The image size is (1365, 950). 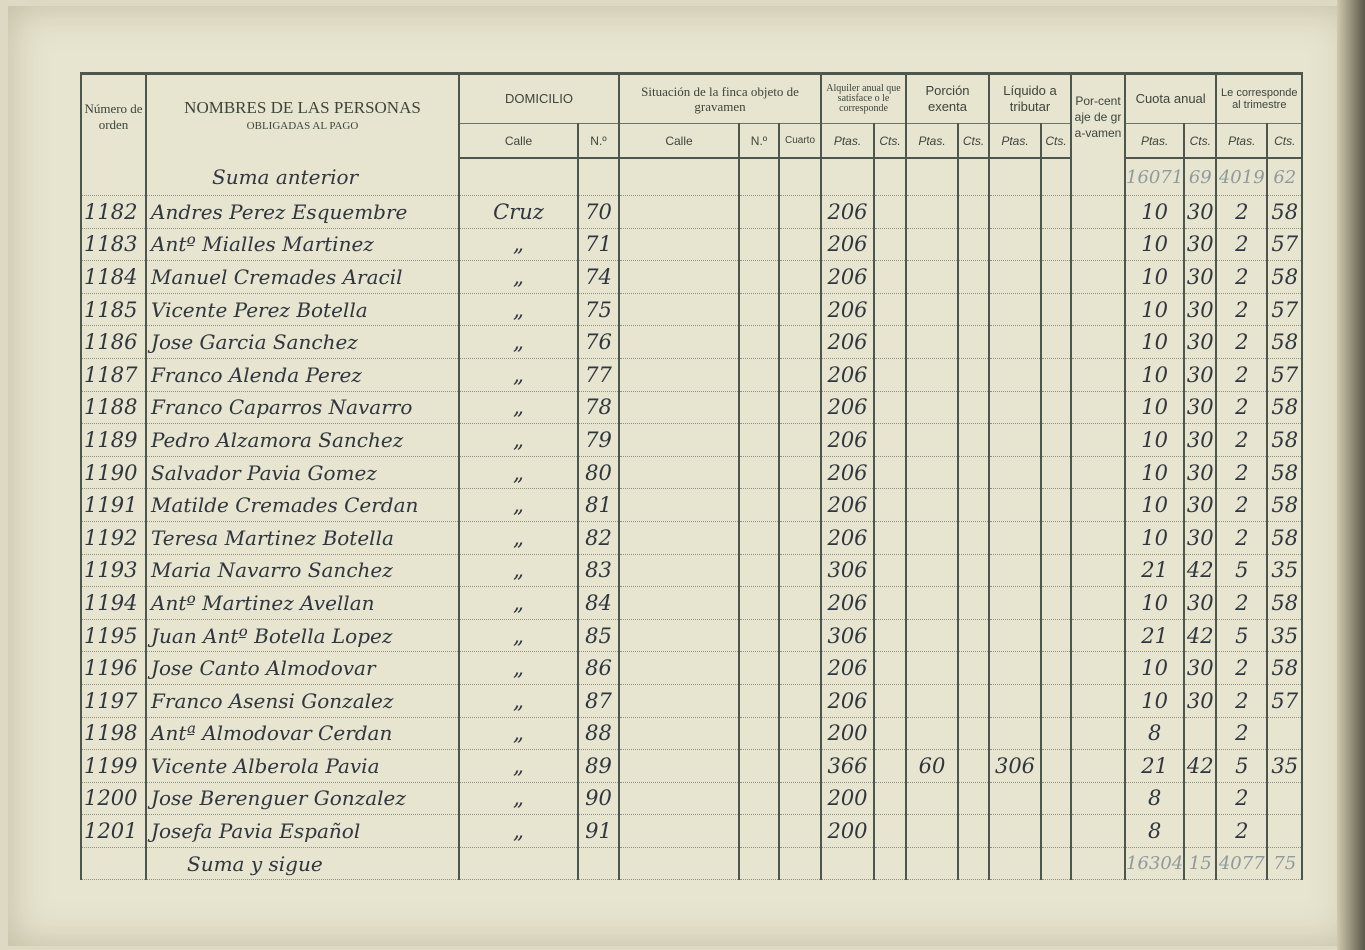 I want to click on domicilio-numero-cell: 79, so click(x=598, y=440).